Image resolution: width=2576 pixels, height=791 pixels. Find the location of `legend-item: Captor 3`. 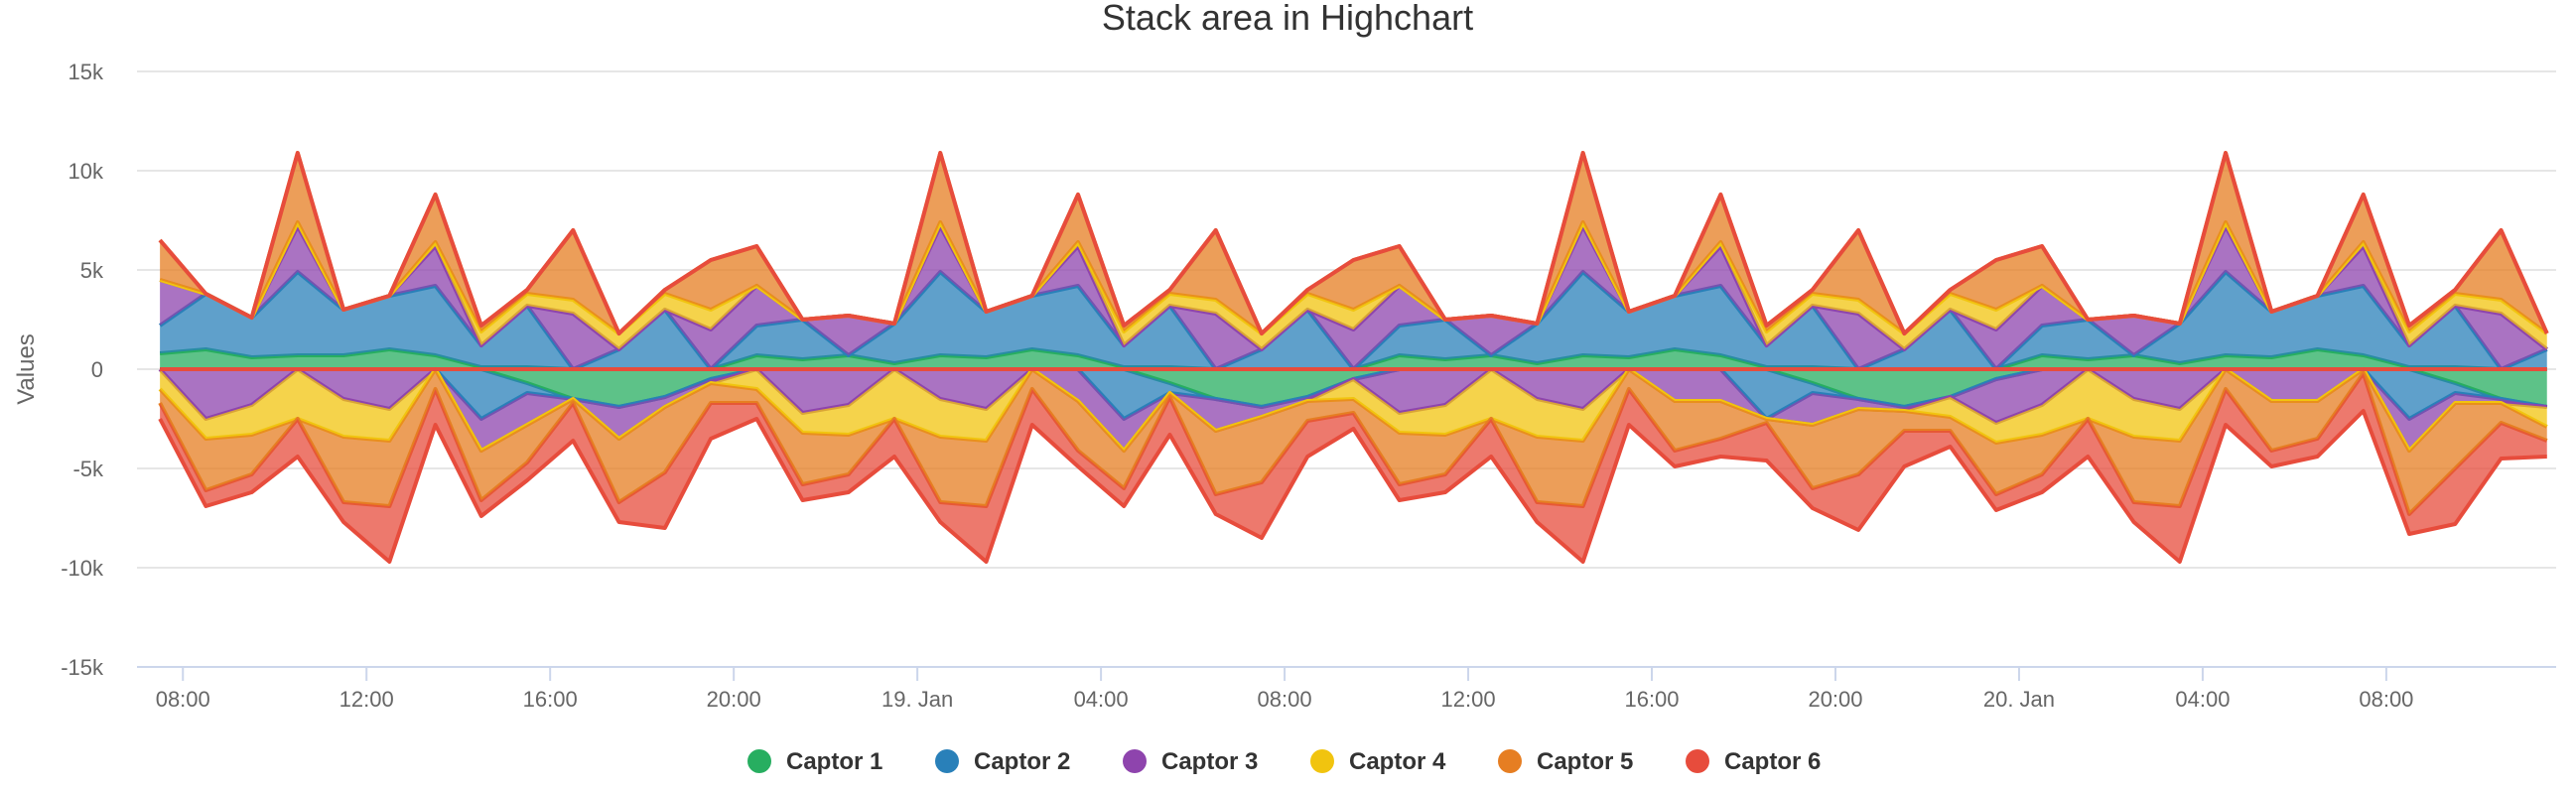

legend-item: Captor 3 is located at coordinates (1190, 762).